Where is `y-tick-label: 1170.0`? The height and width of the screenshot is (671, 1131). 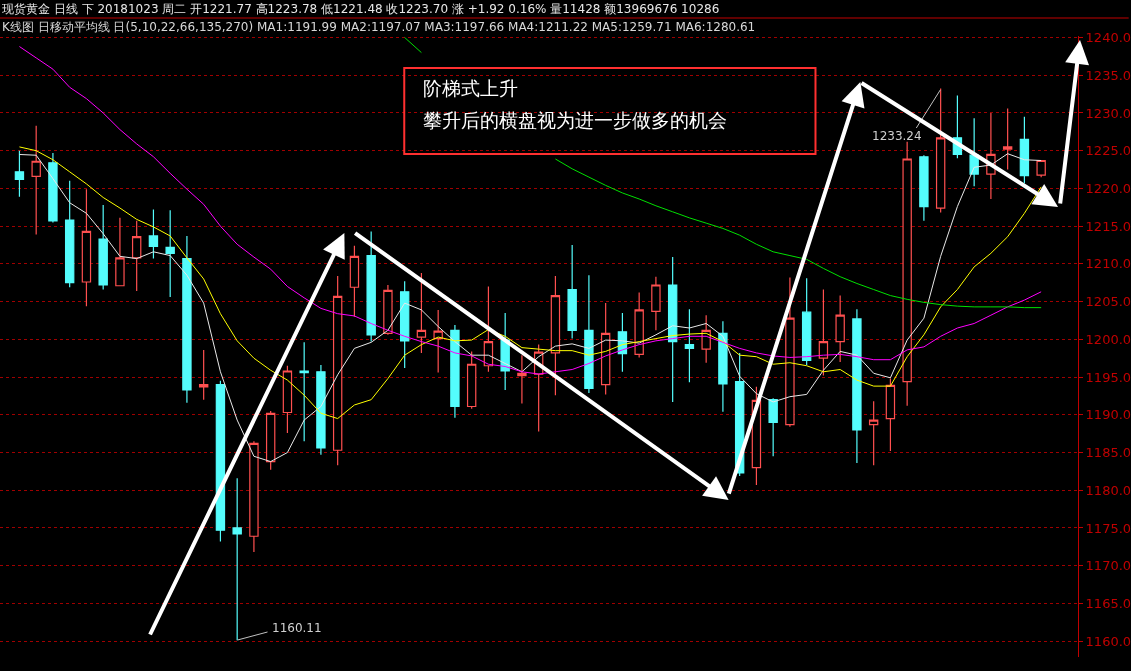 y-tick-label: 1170.0 is located at coordinates (1108, 566).